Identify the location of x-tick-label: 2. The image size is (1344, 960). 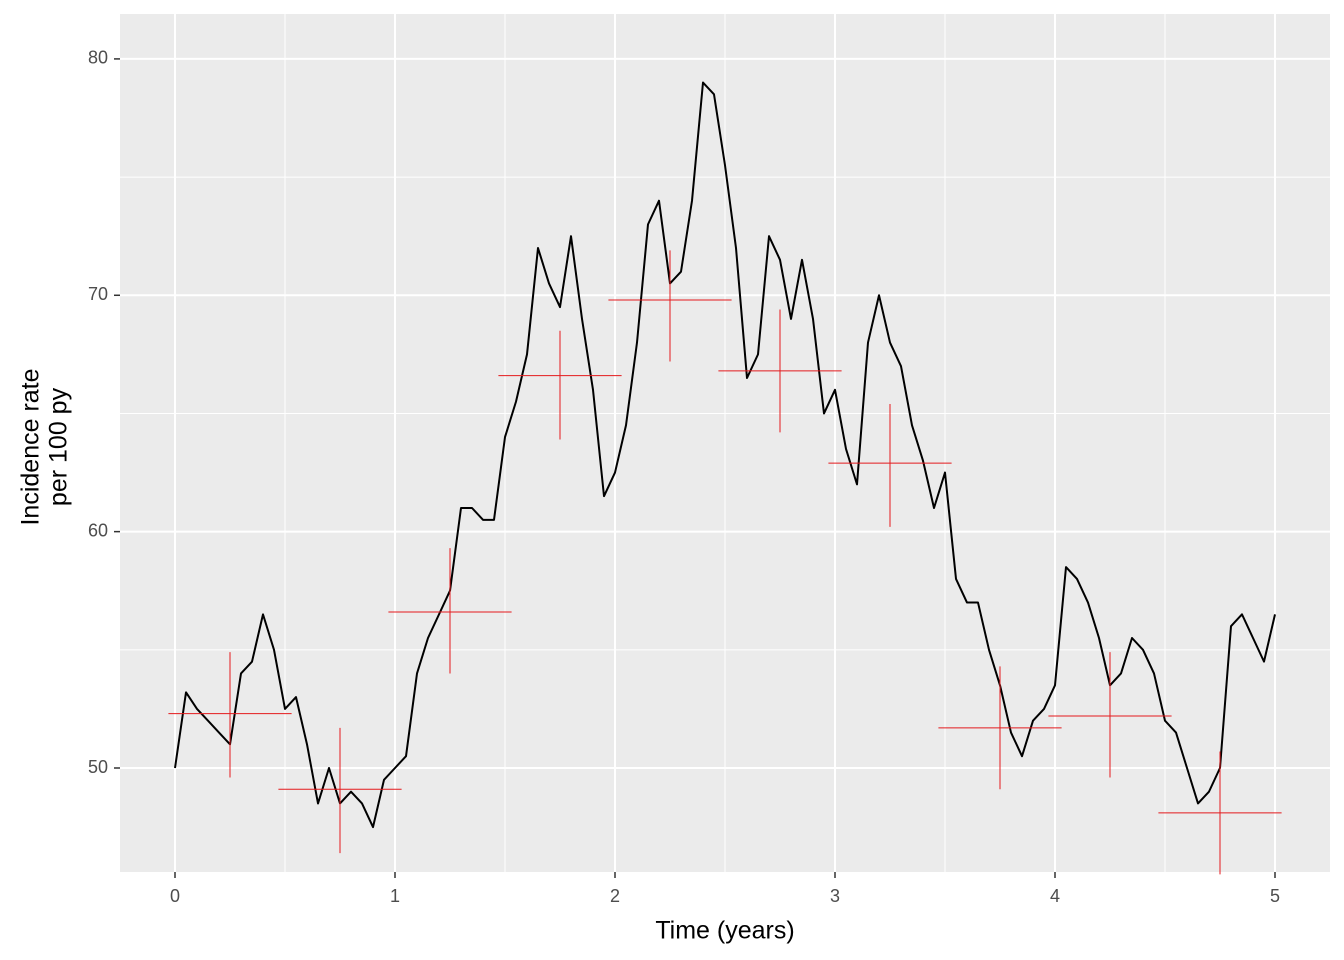
(615, 896).